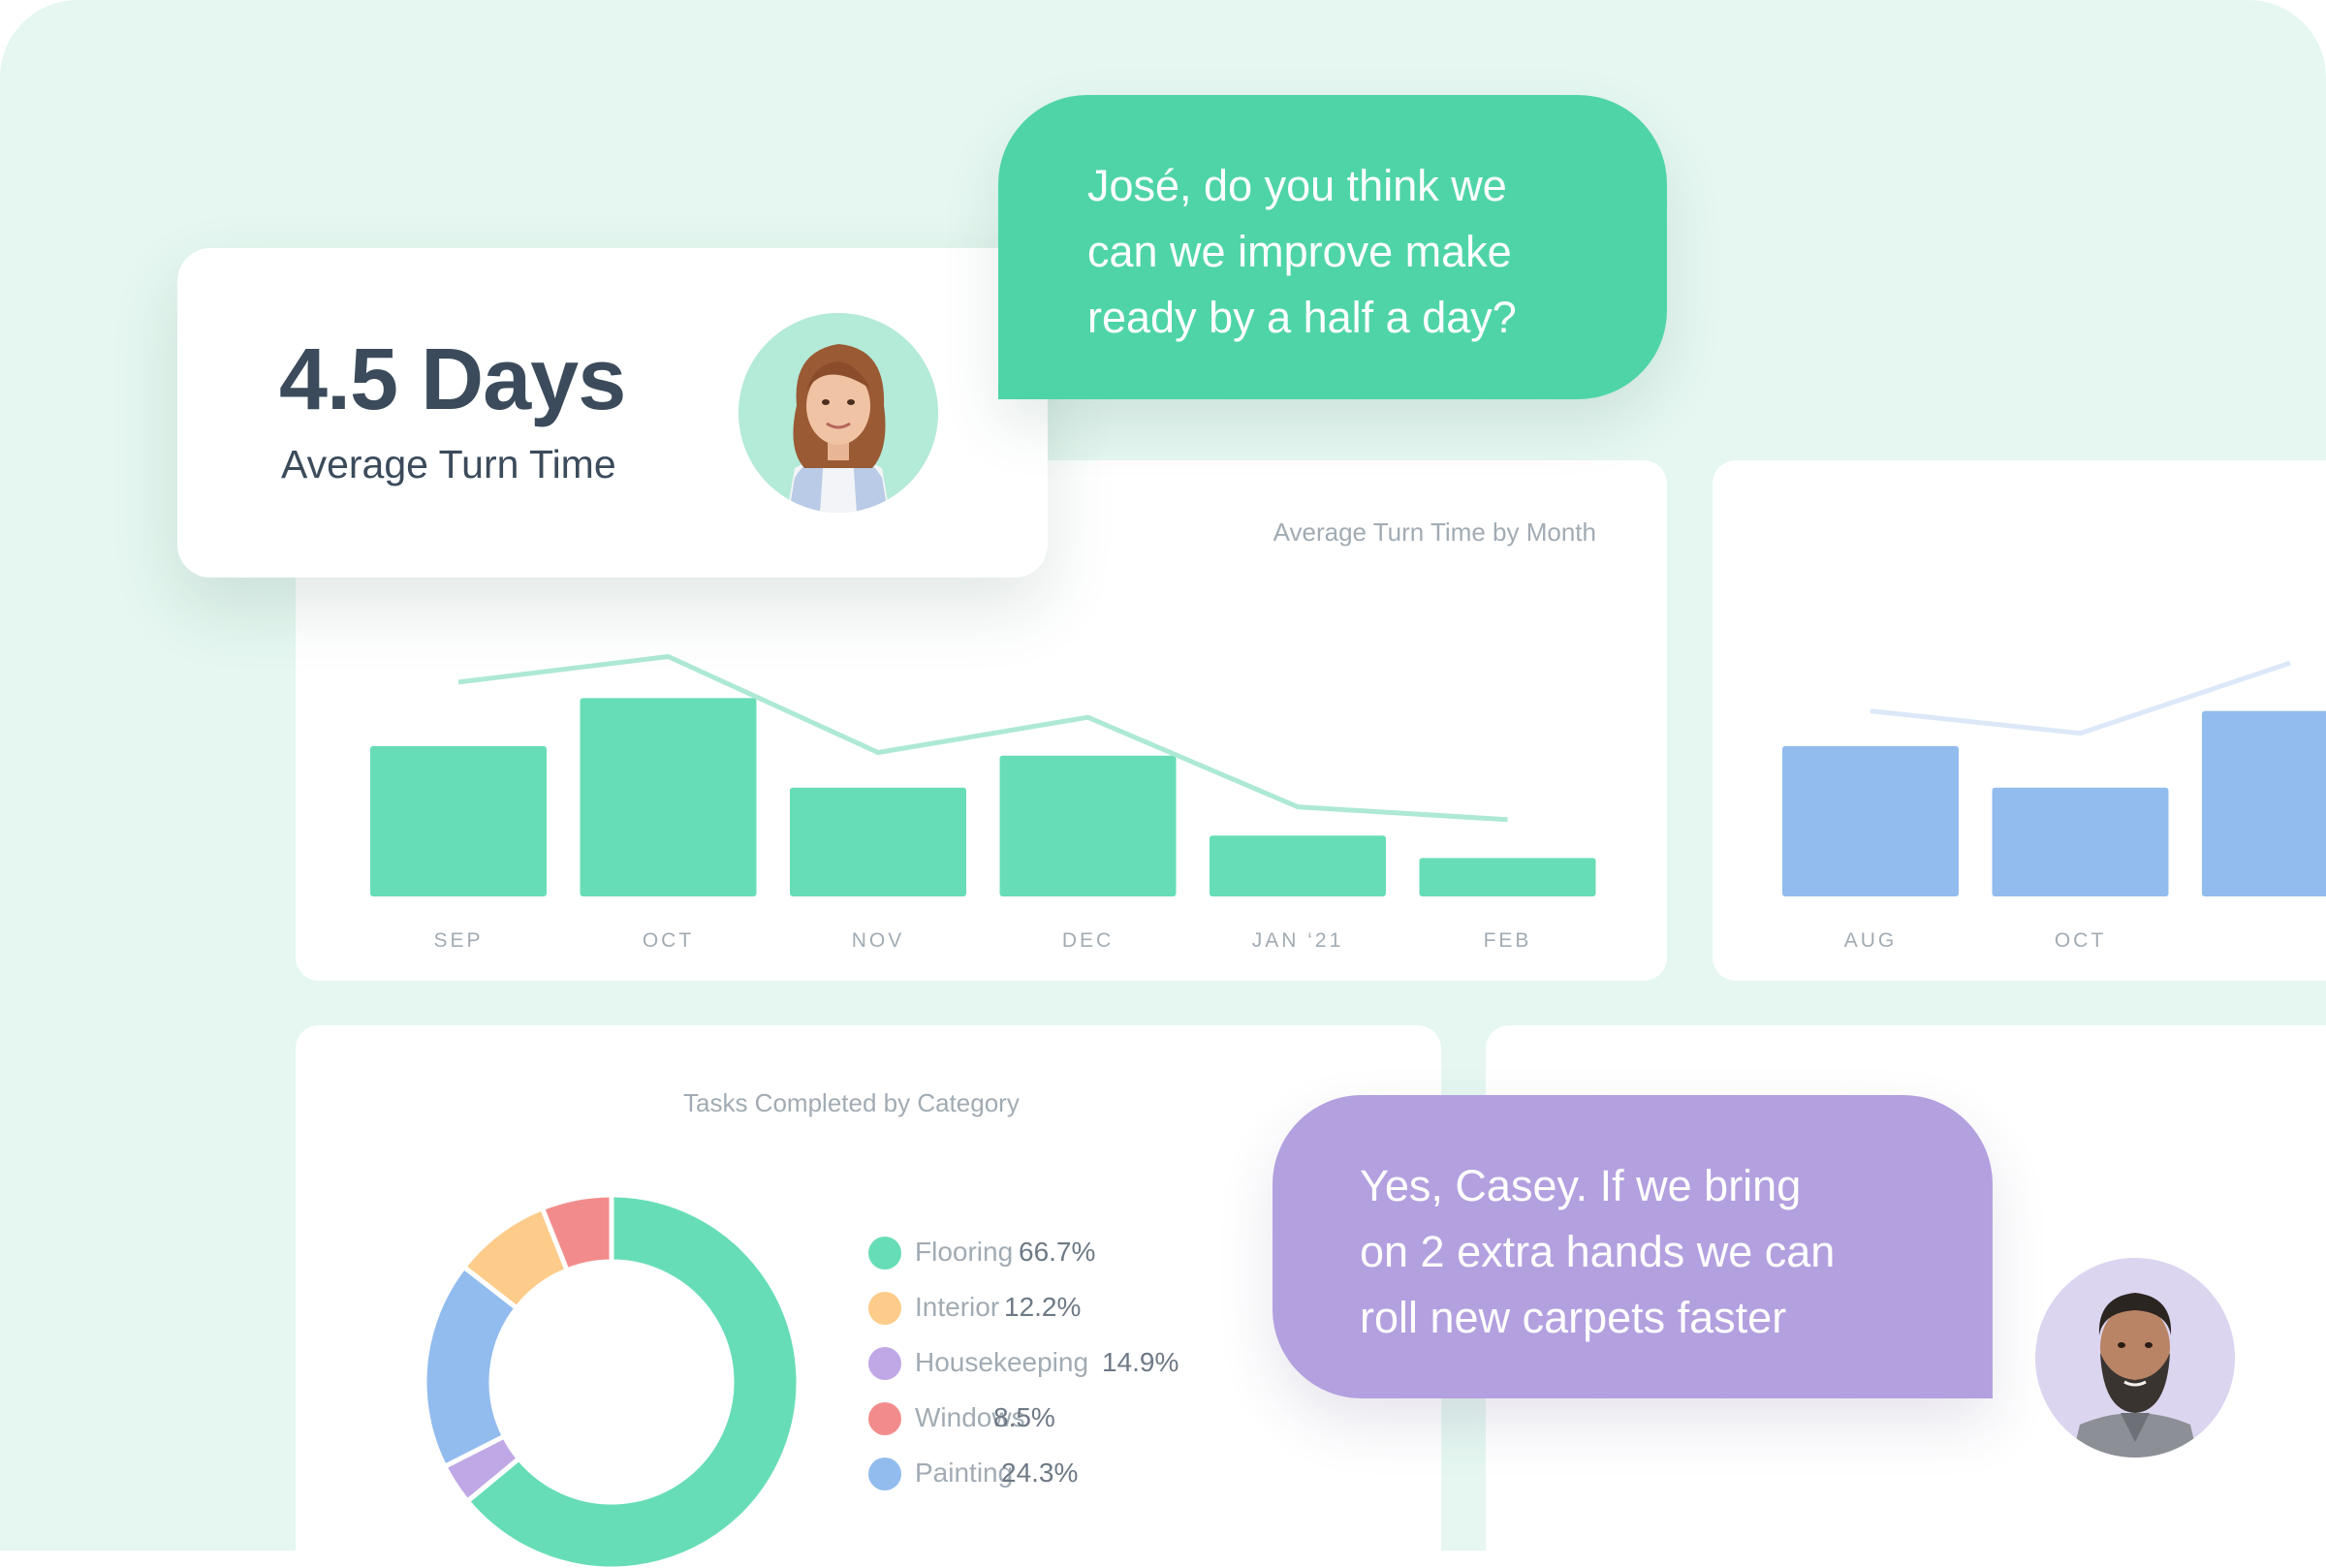  I want to click on man-portrait-icon, so click(2135, 1358).